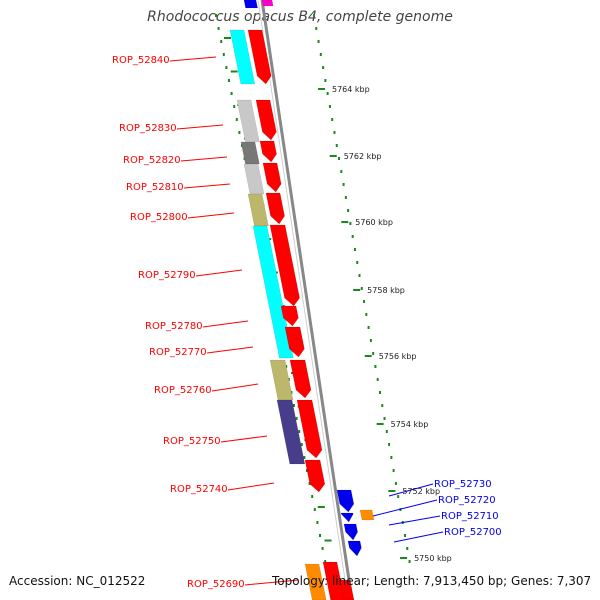  I want to click on gene-label-rop_52830: ROP_52830, so click(148, 128).